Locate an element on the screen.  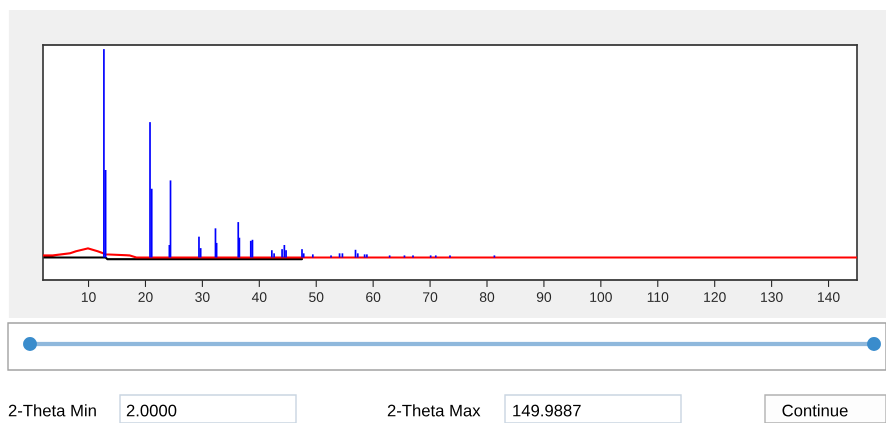
x-tick-label: 70 is located at coordinates (430, 297).